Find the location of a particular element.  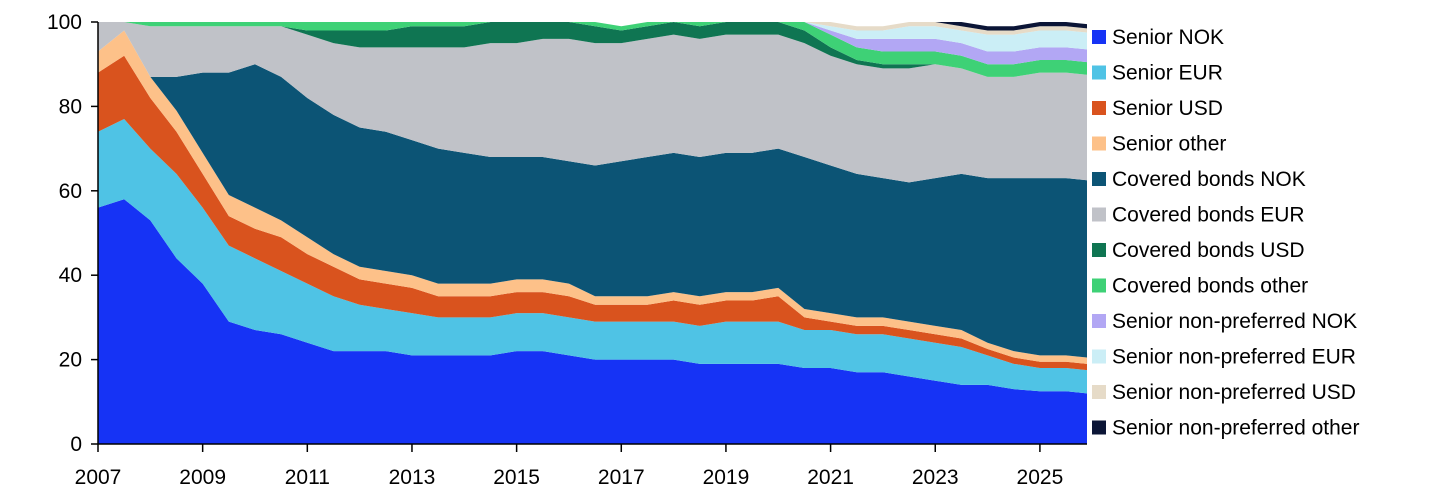

x-tick-label: 2021 is located at coordinates (830, 477).